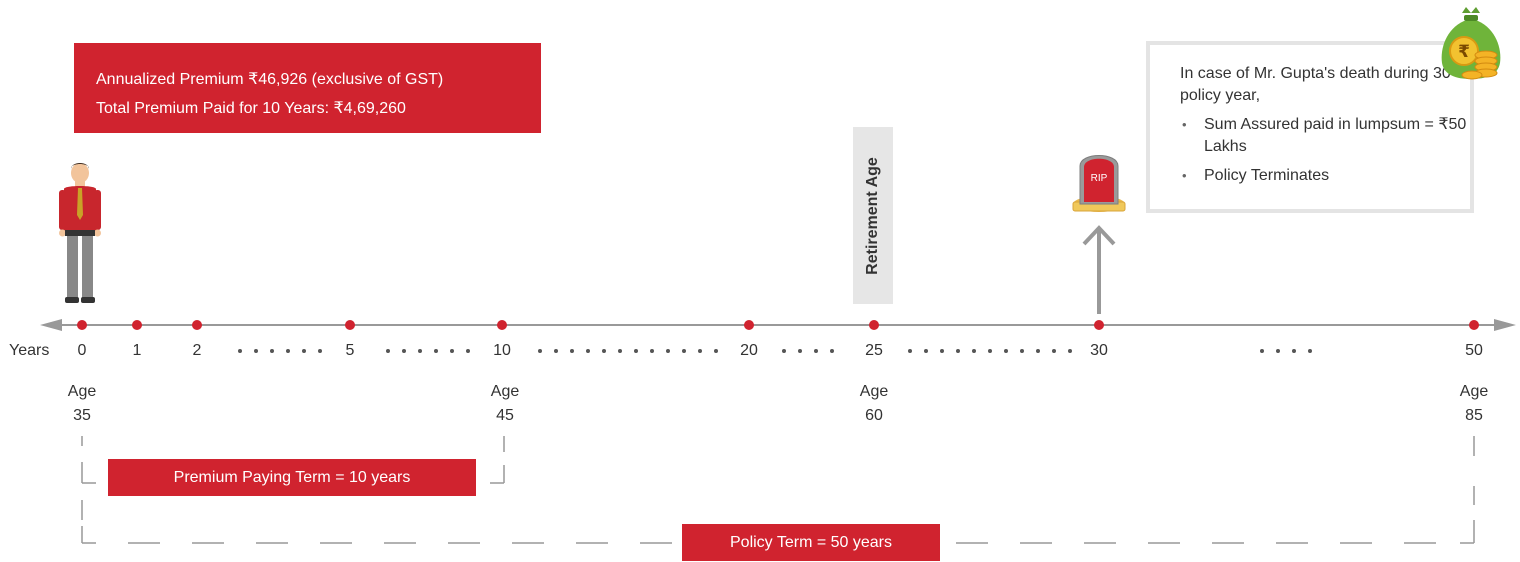 This screenshot has height=562, width=1520. I want to click on year-label: 1, so click(137, 350).